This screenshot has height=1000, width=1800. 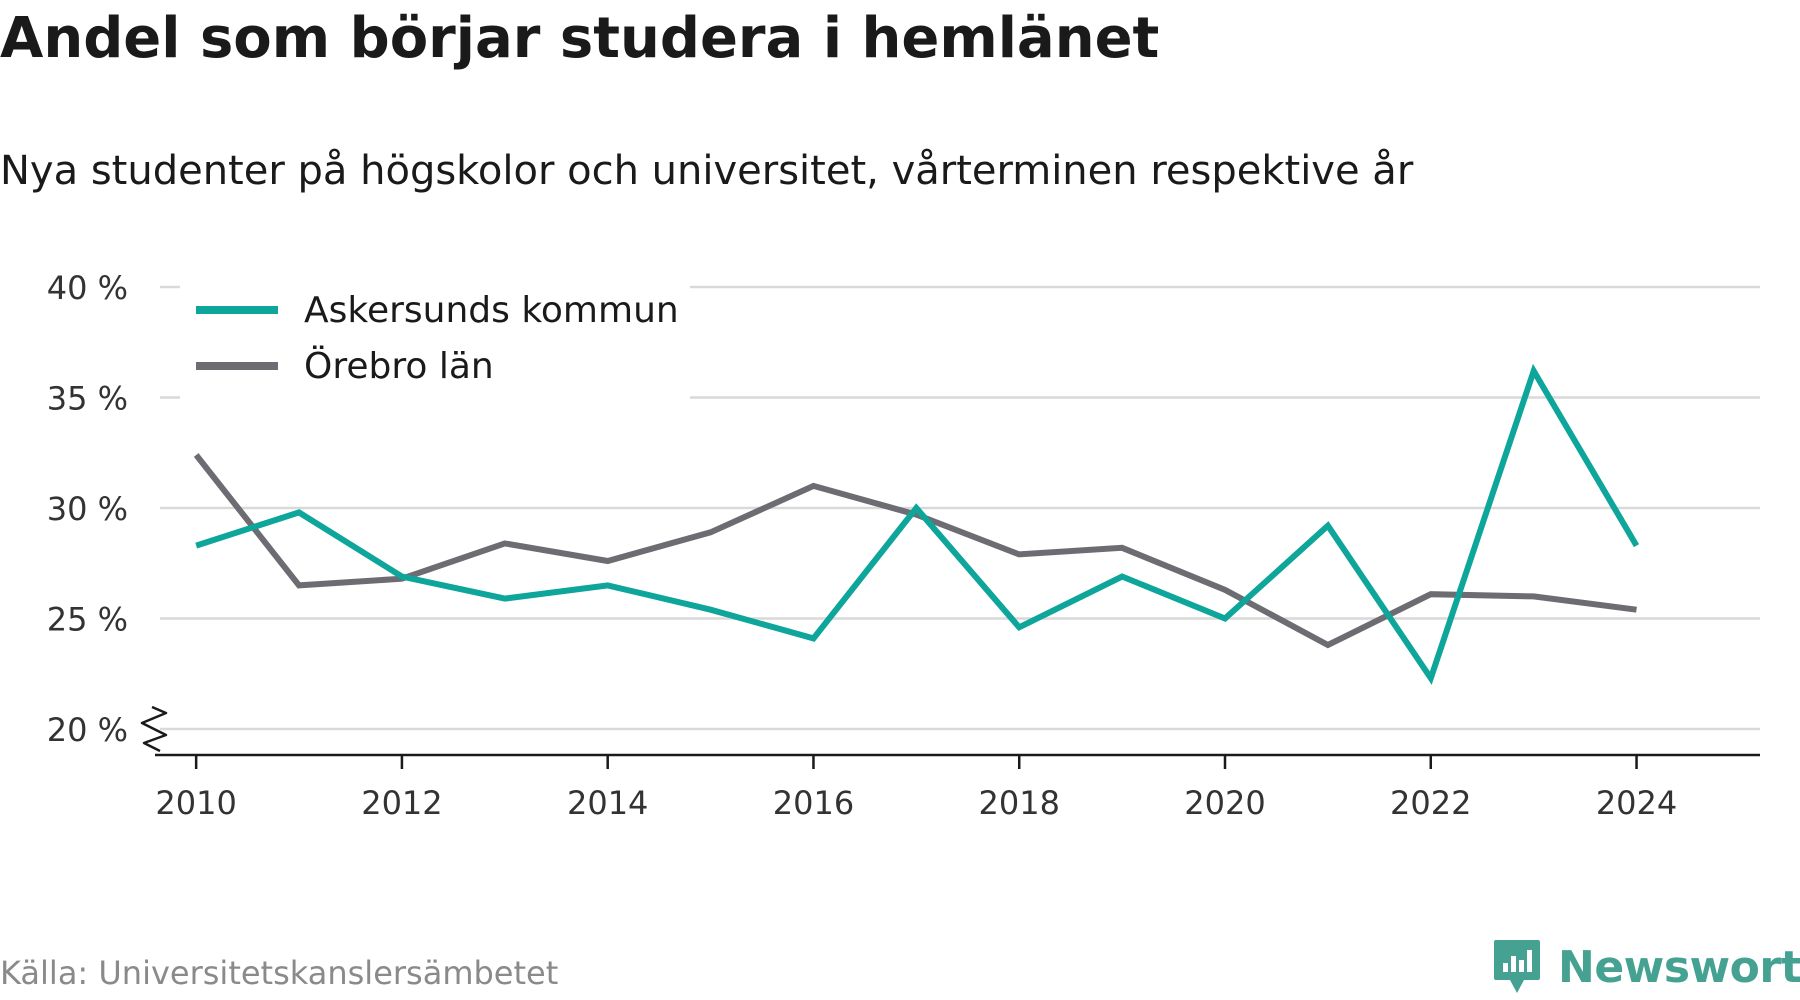 I want to click on legend-label: Örebro län, so click(x=399, y=366).